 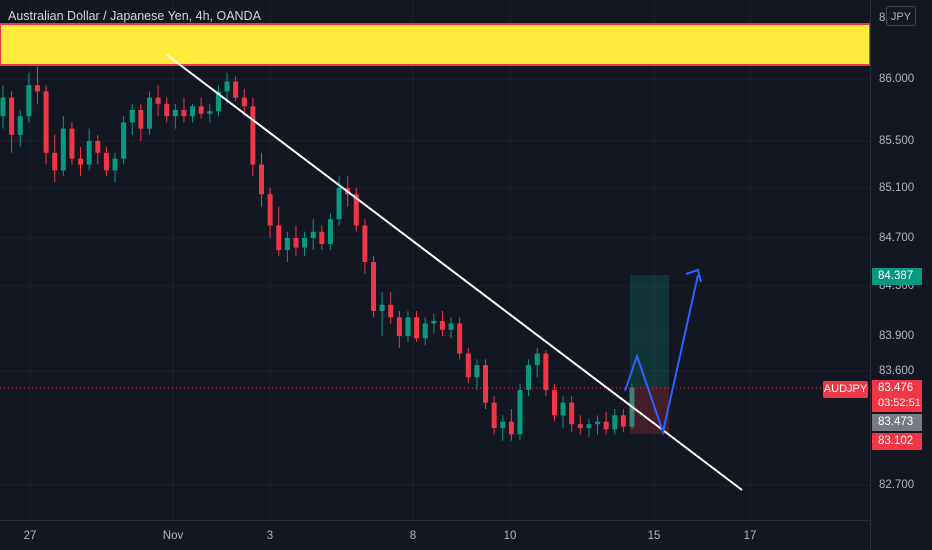 I want to click on symbol-tag: AUDJPY, so click(x=845, y=389).